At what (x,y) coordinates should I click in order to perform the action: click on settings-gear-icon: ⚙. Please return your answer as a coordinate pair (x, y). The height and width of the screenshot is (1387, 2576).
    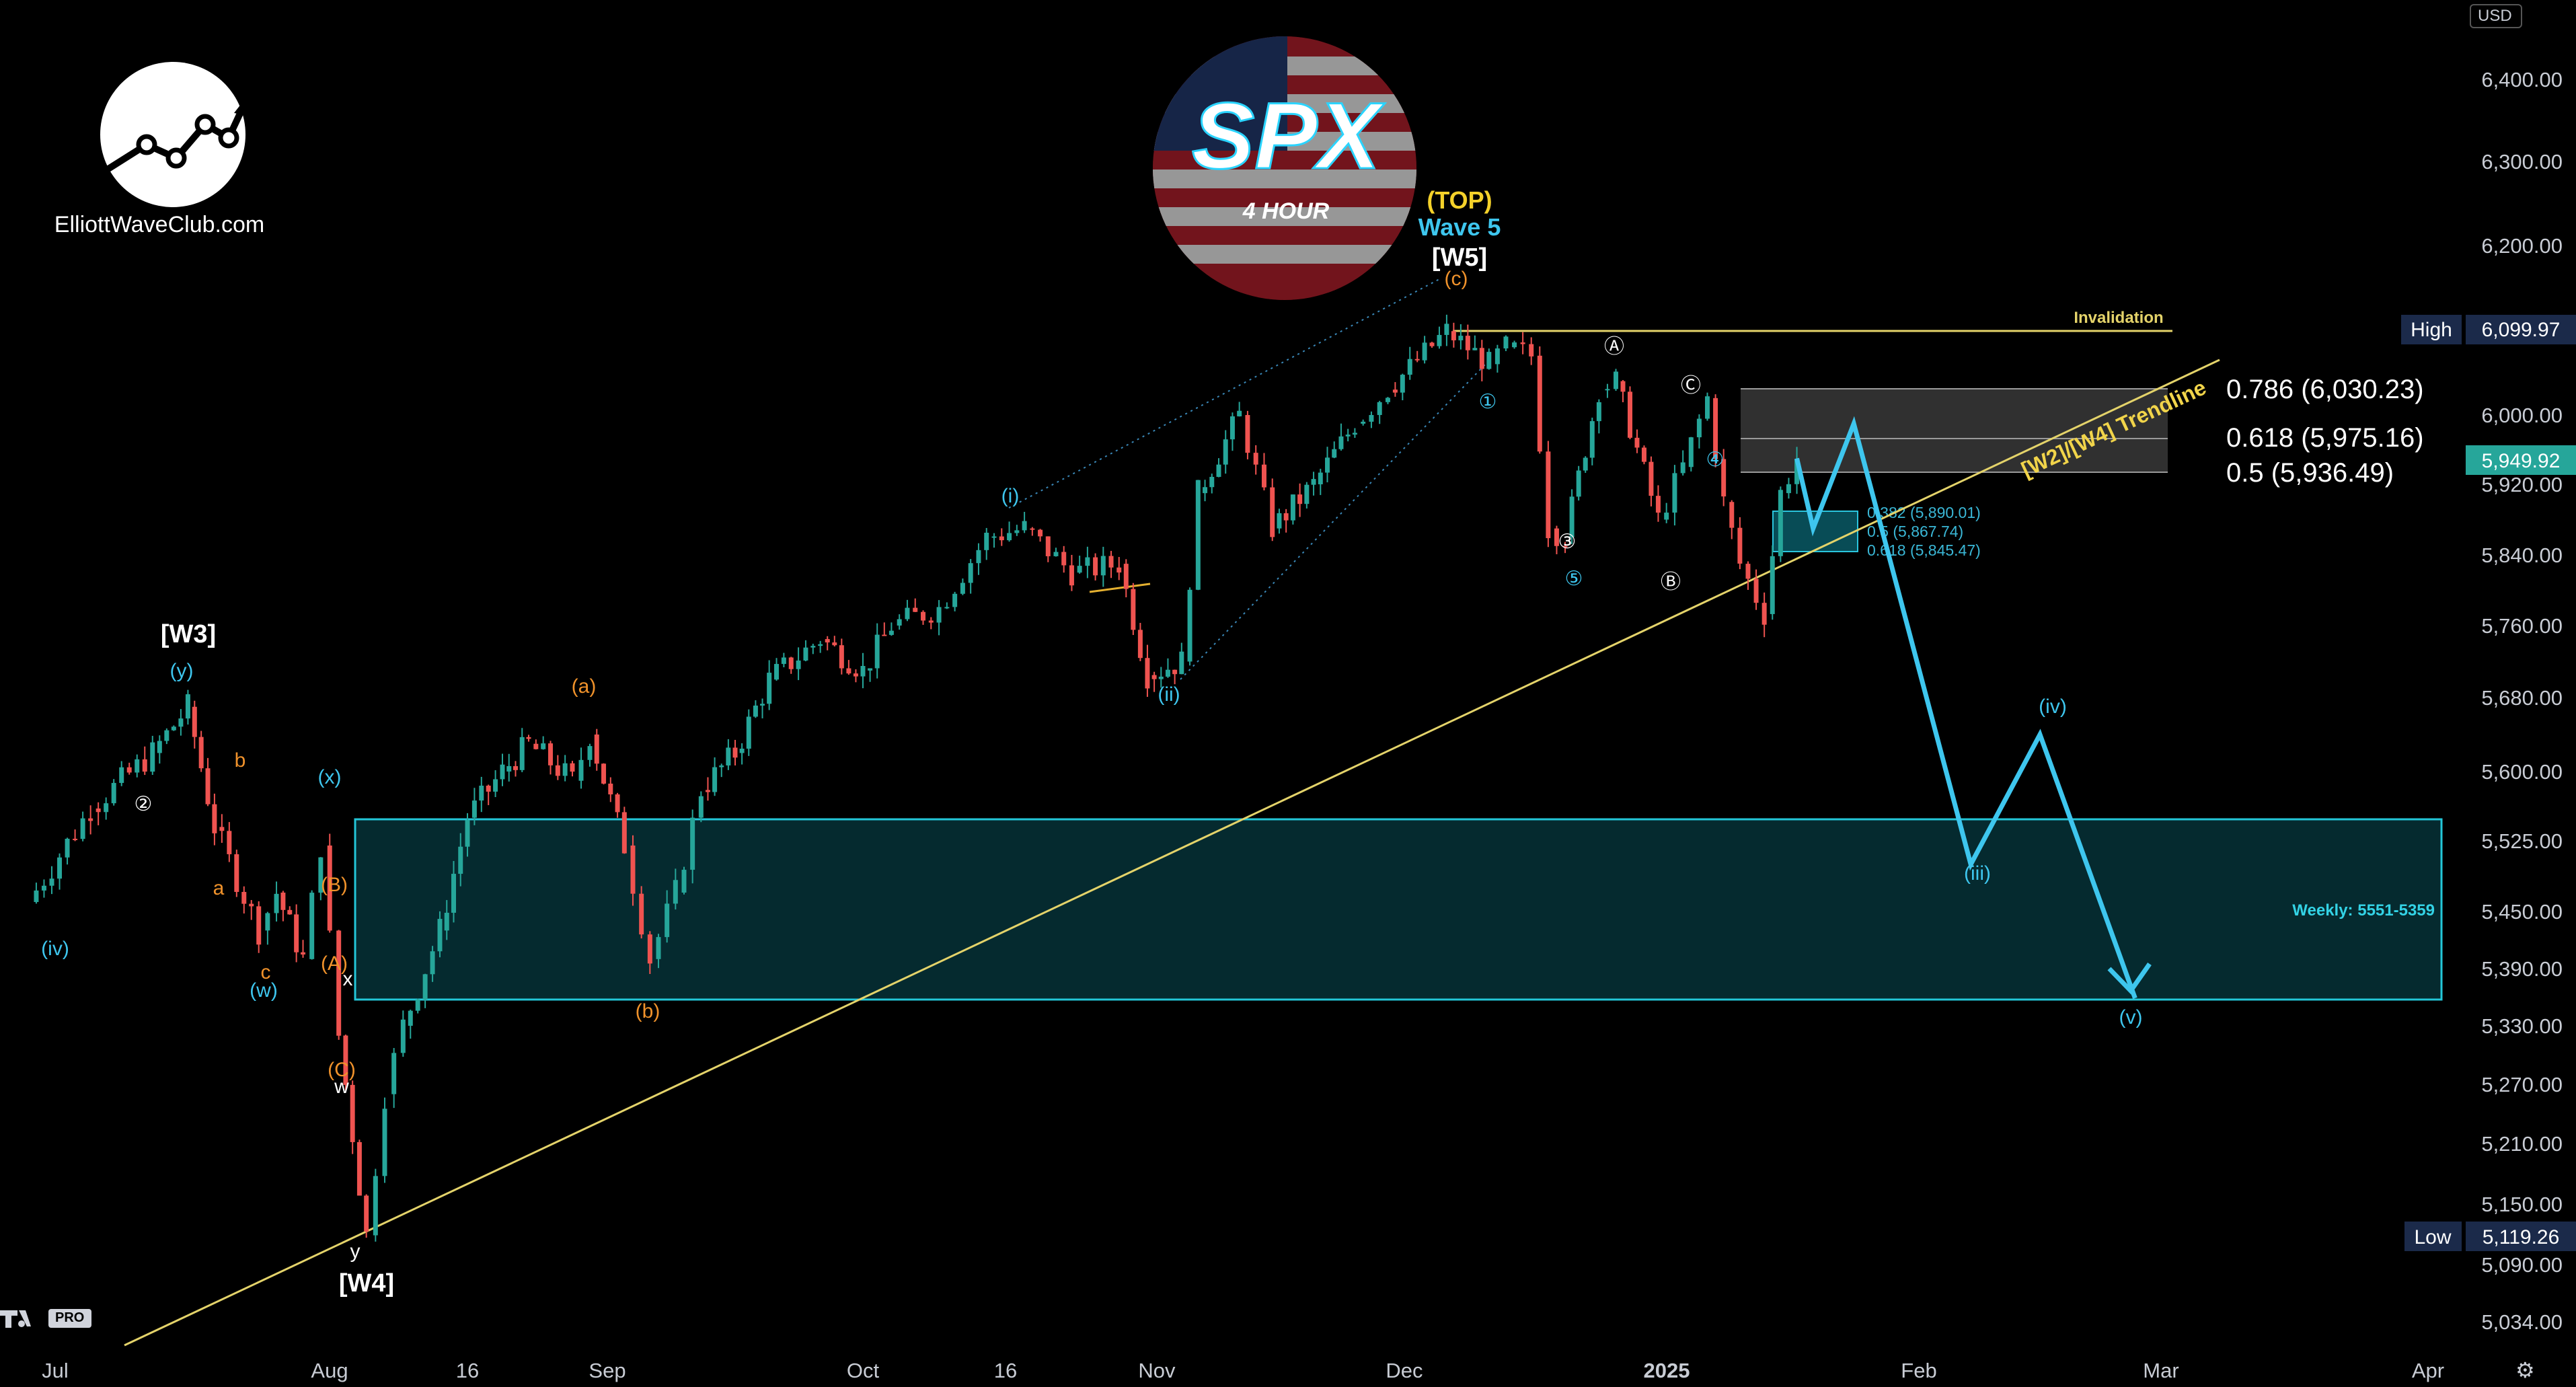
    Looking at the image, I should click on (2525, 1370).